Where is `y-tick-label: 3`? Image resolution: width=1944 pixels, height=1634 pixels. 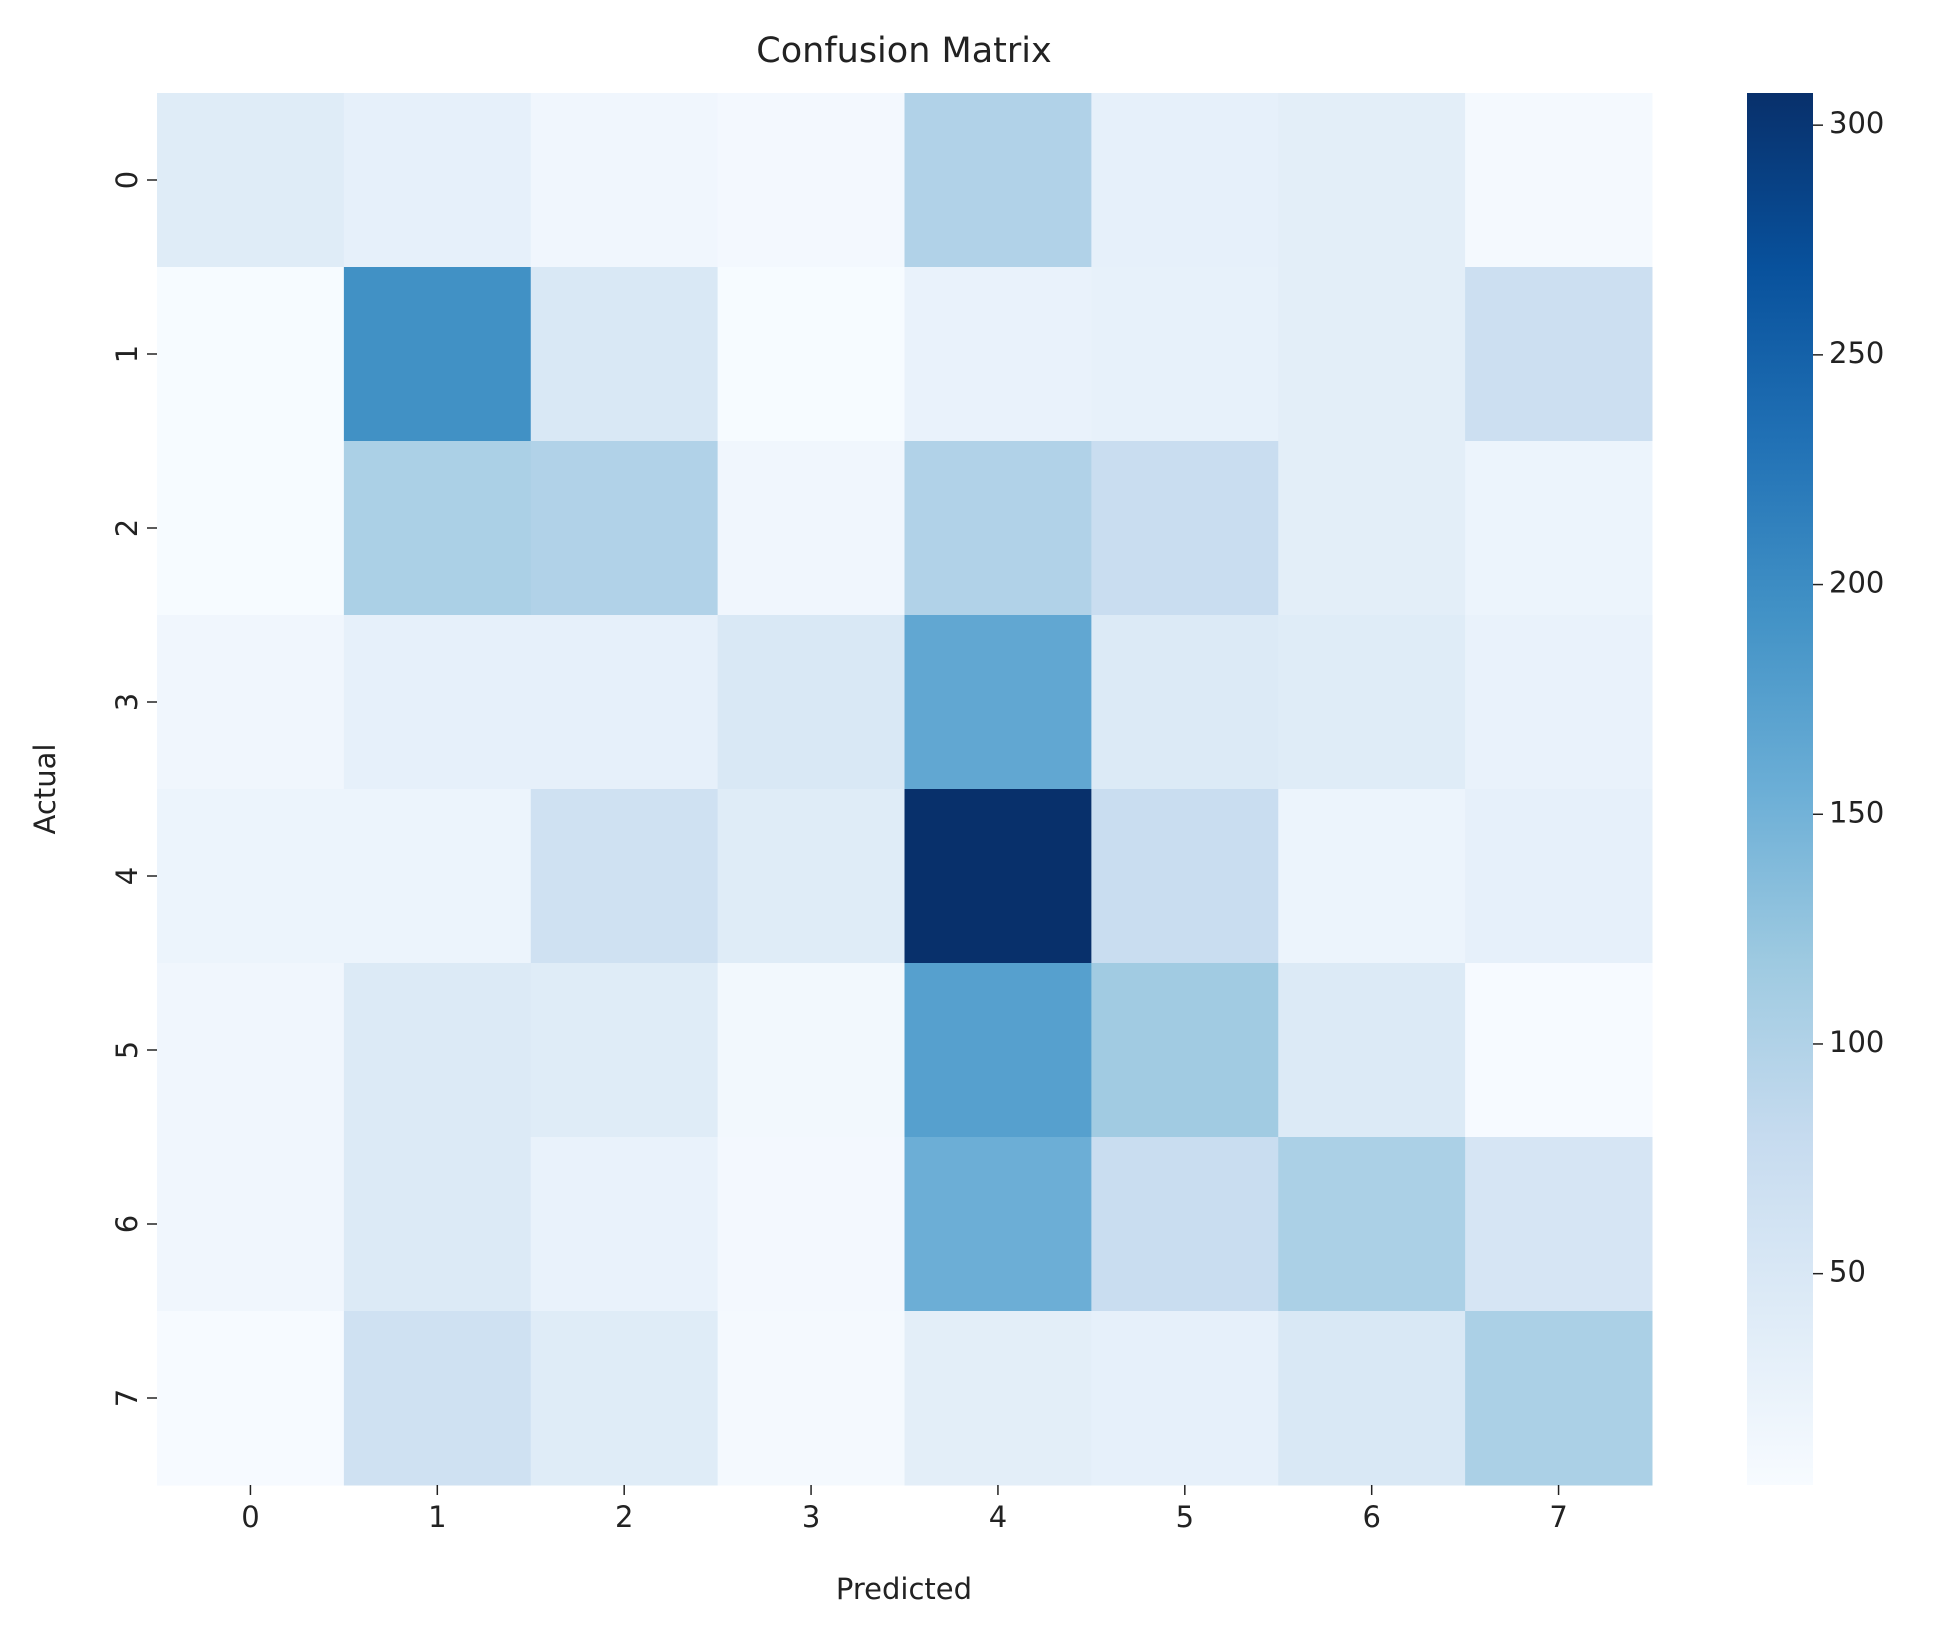 y-tick-label: 3 is located at coordinates (127, 702).